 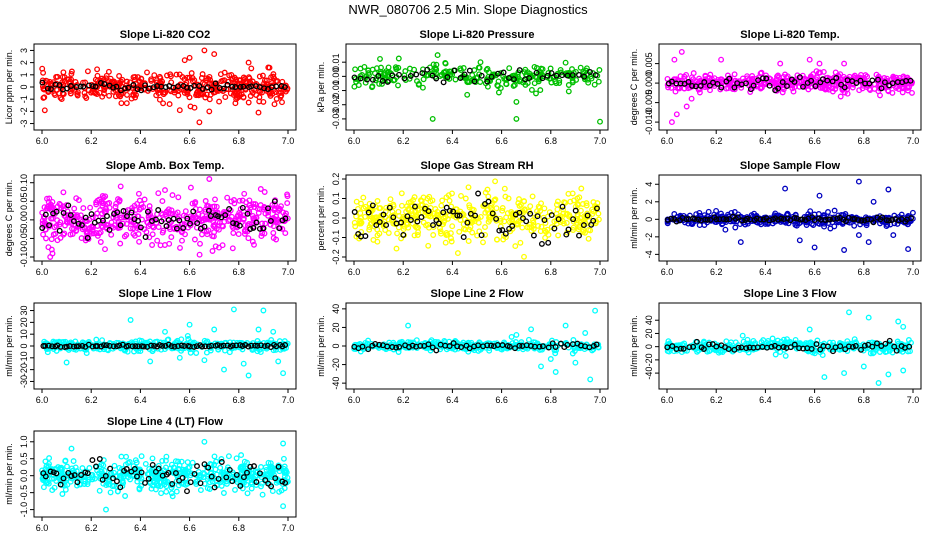 What do you see at coordinates (336, 179) in the screenshot?
I see `y-tick-label: 0.2` at bounding box center [336, 179].